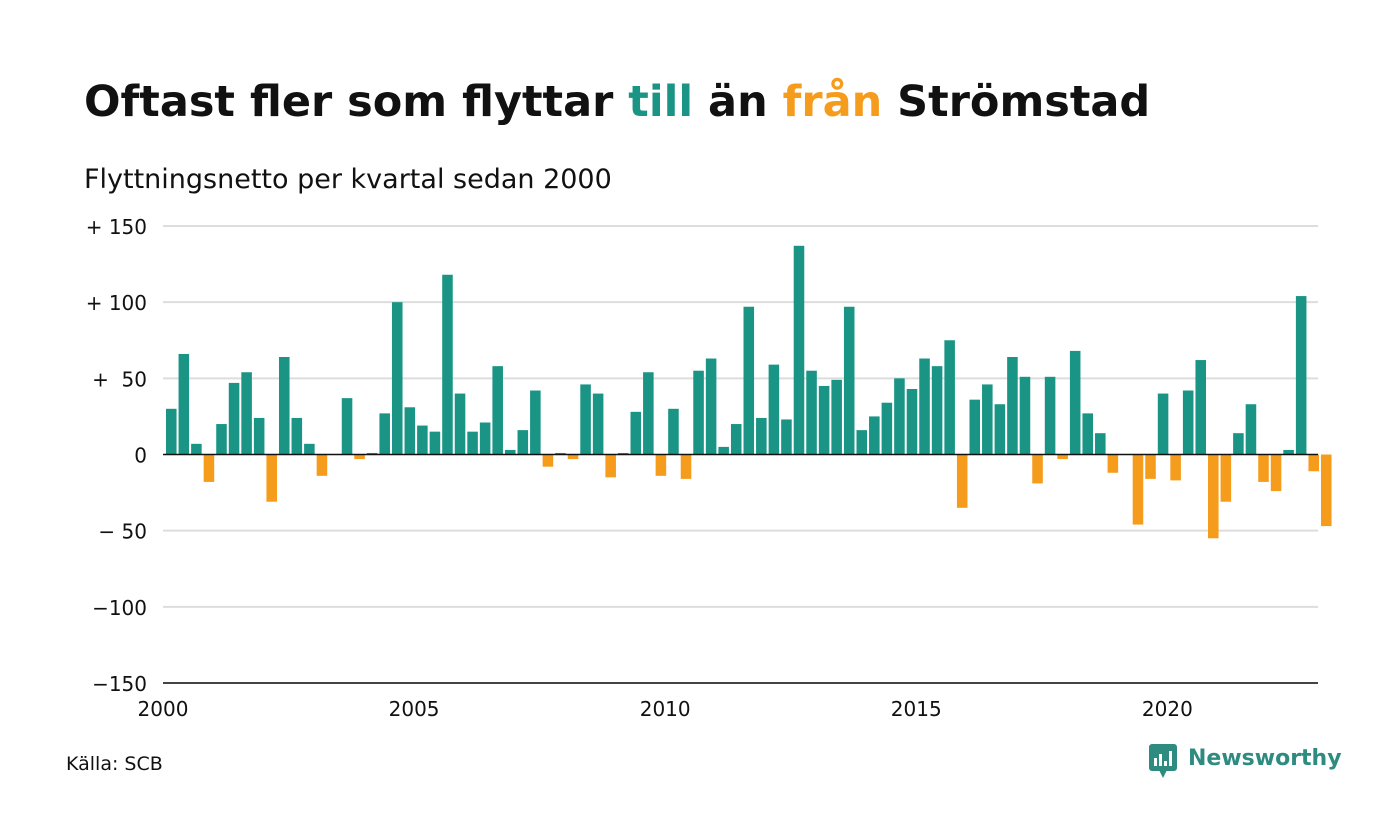  What do you see at coordinates (122, 532) in the screenshot?
I see `y-tick-label: − 50` at bounding box center [122, 532].